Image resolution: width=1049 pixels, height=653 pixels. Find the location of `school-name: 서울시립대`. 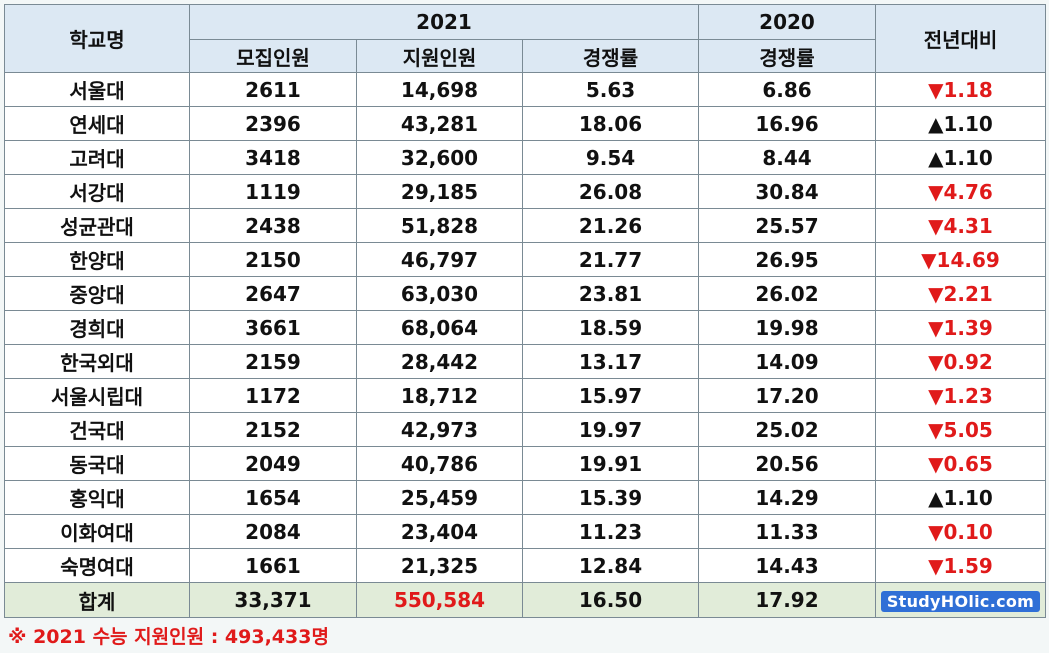

school-name: 서울시립대 is located at coordinates (97, 395).